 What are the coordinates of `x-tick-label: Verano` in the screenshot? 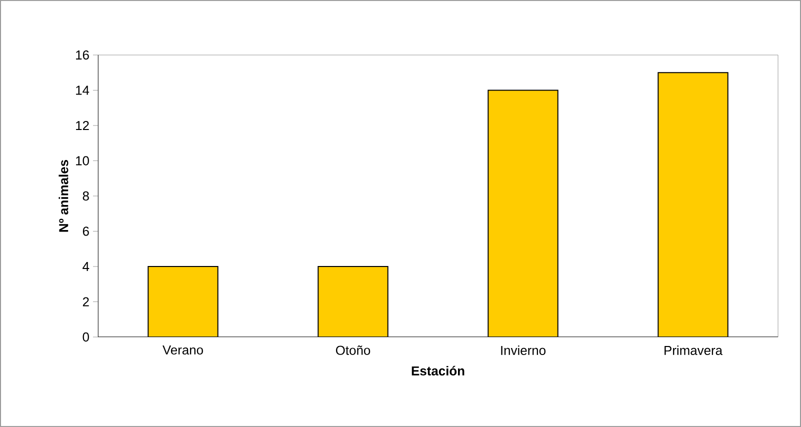 It's located at (182, 350).